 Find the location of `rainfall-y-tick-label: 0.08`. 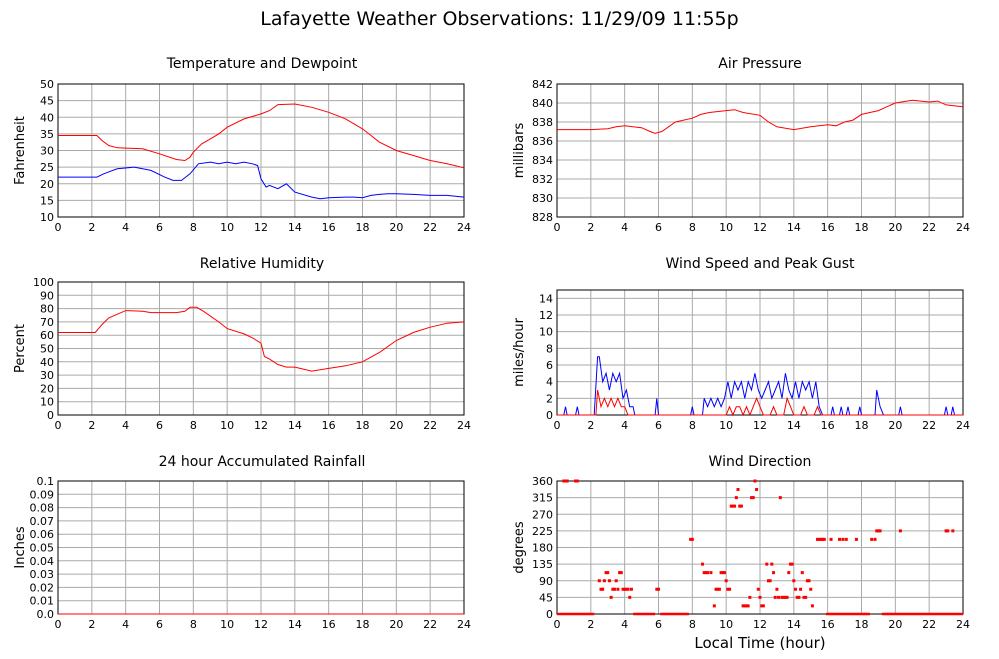

rainfall-y-tick-label: 0.08 is located at coordinates (42, 508).